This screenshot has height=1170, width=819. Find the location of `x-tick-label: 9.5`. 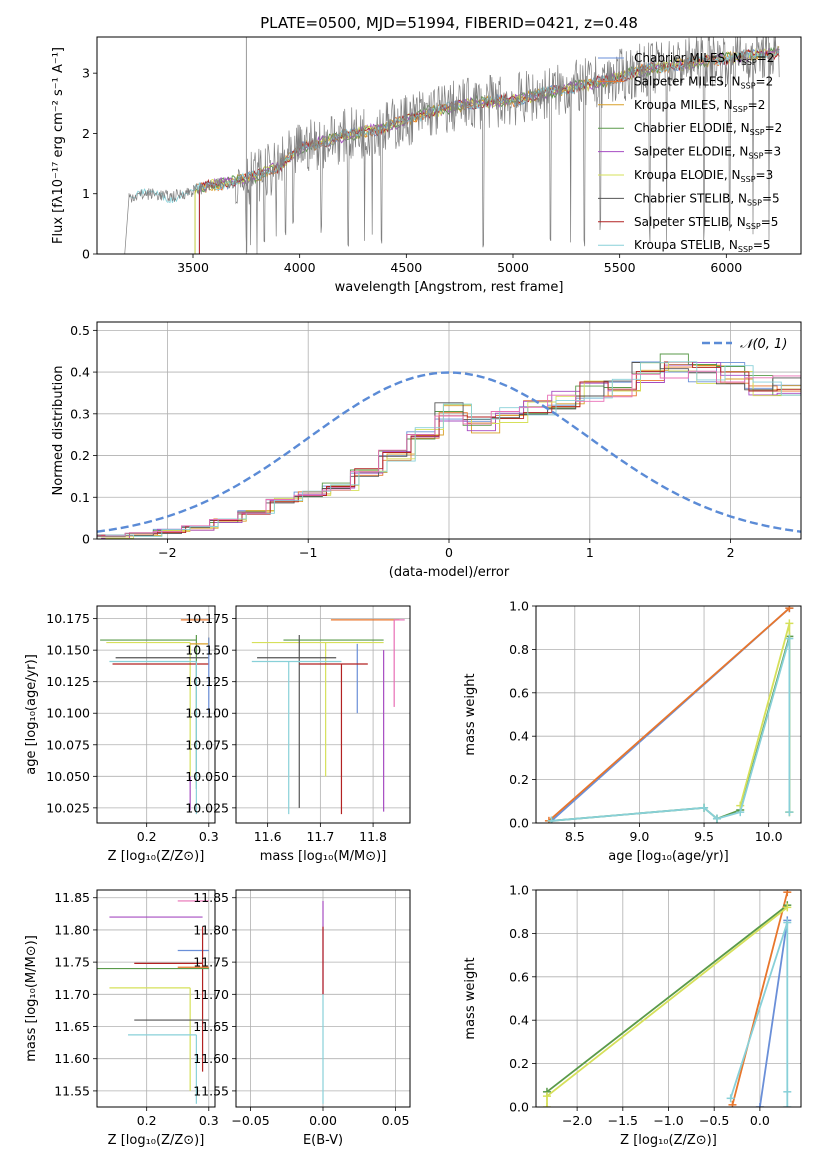

x-tick-label: 9.5 is located at coordinates (704, 836).